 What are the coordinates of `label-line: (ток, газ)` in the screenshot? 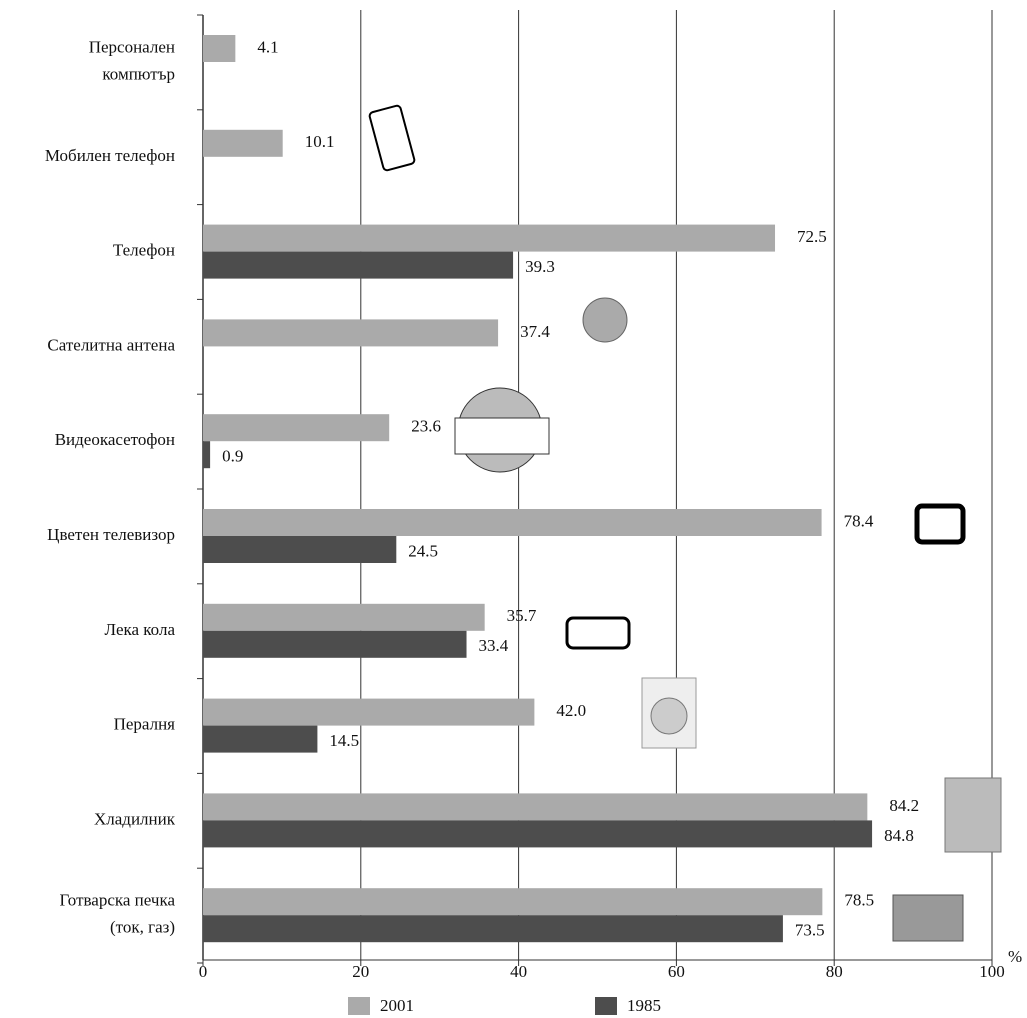 It's located at (142, 927).